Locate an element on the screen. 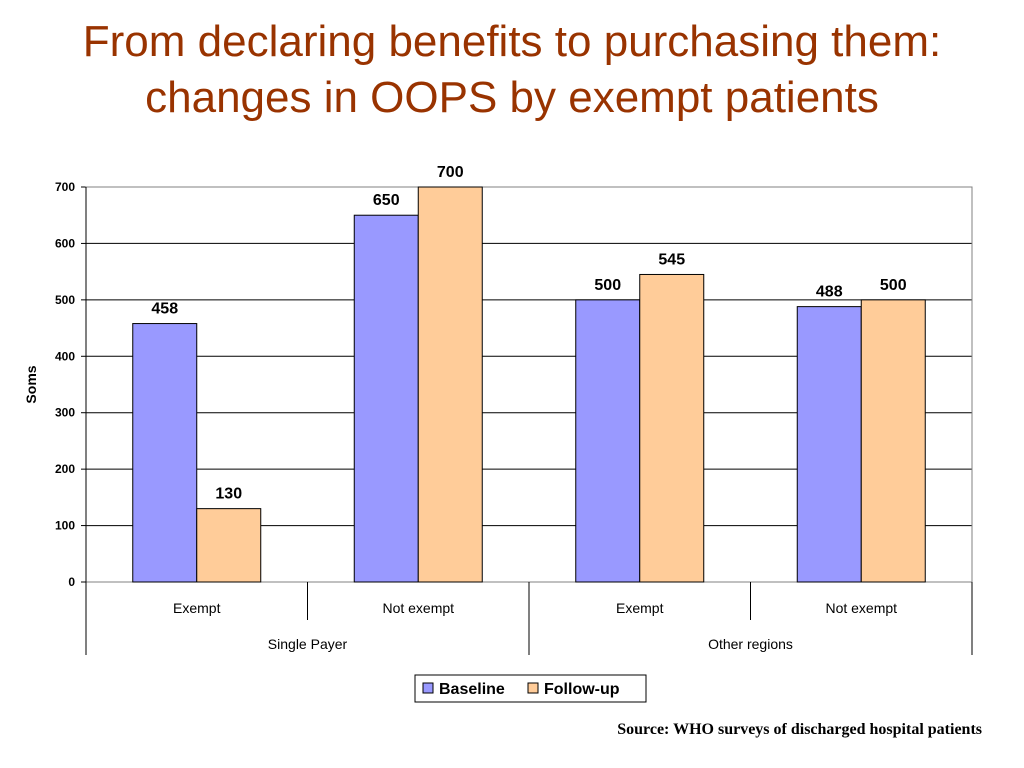 The width and height of the screenshot is (1024, 768). x-group-label: Other regions is located at coordinates (750, 644).